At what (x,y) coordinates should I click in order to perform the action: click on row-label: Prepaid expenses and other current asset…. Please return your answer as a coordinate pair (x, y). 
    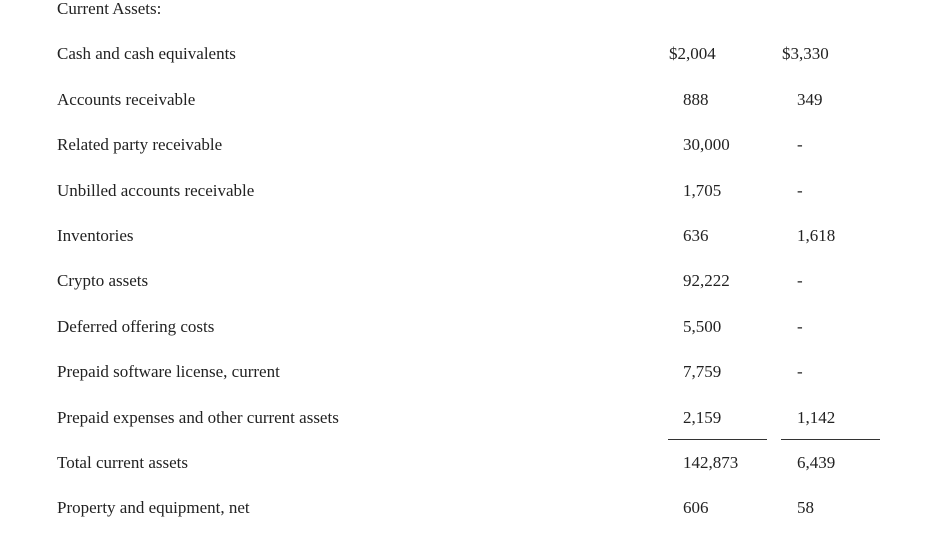
    Looking at the image, I should click on (198, 417).